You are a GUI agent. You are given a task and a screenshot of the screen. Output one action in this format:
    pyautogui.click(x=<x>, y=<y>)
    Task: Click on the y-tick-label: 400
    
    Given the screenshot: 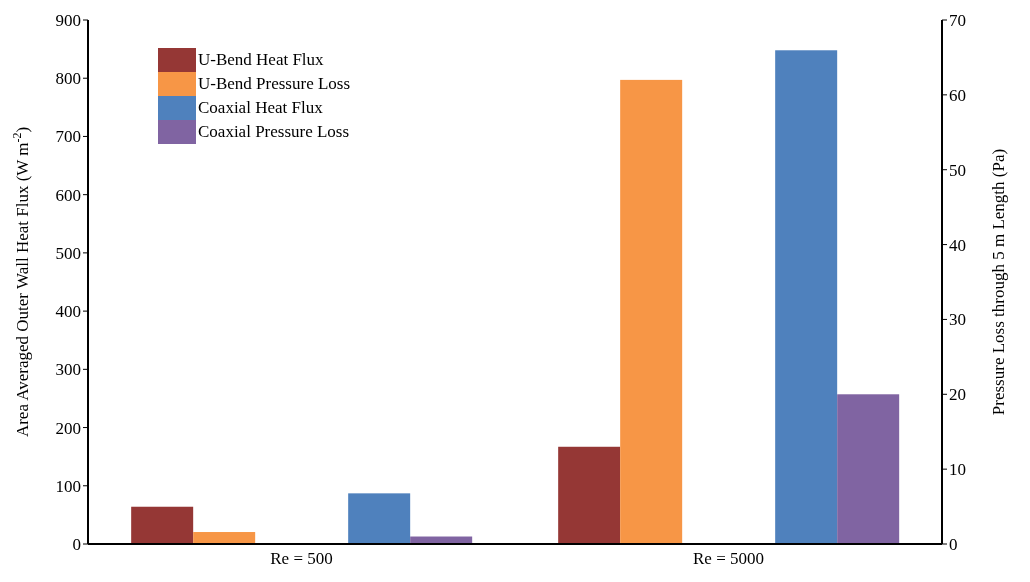 What is the action you would take?
    pyautogui.click(x=68, y=312)
    